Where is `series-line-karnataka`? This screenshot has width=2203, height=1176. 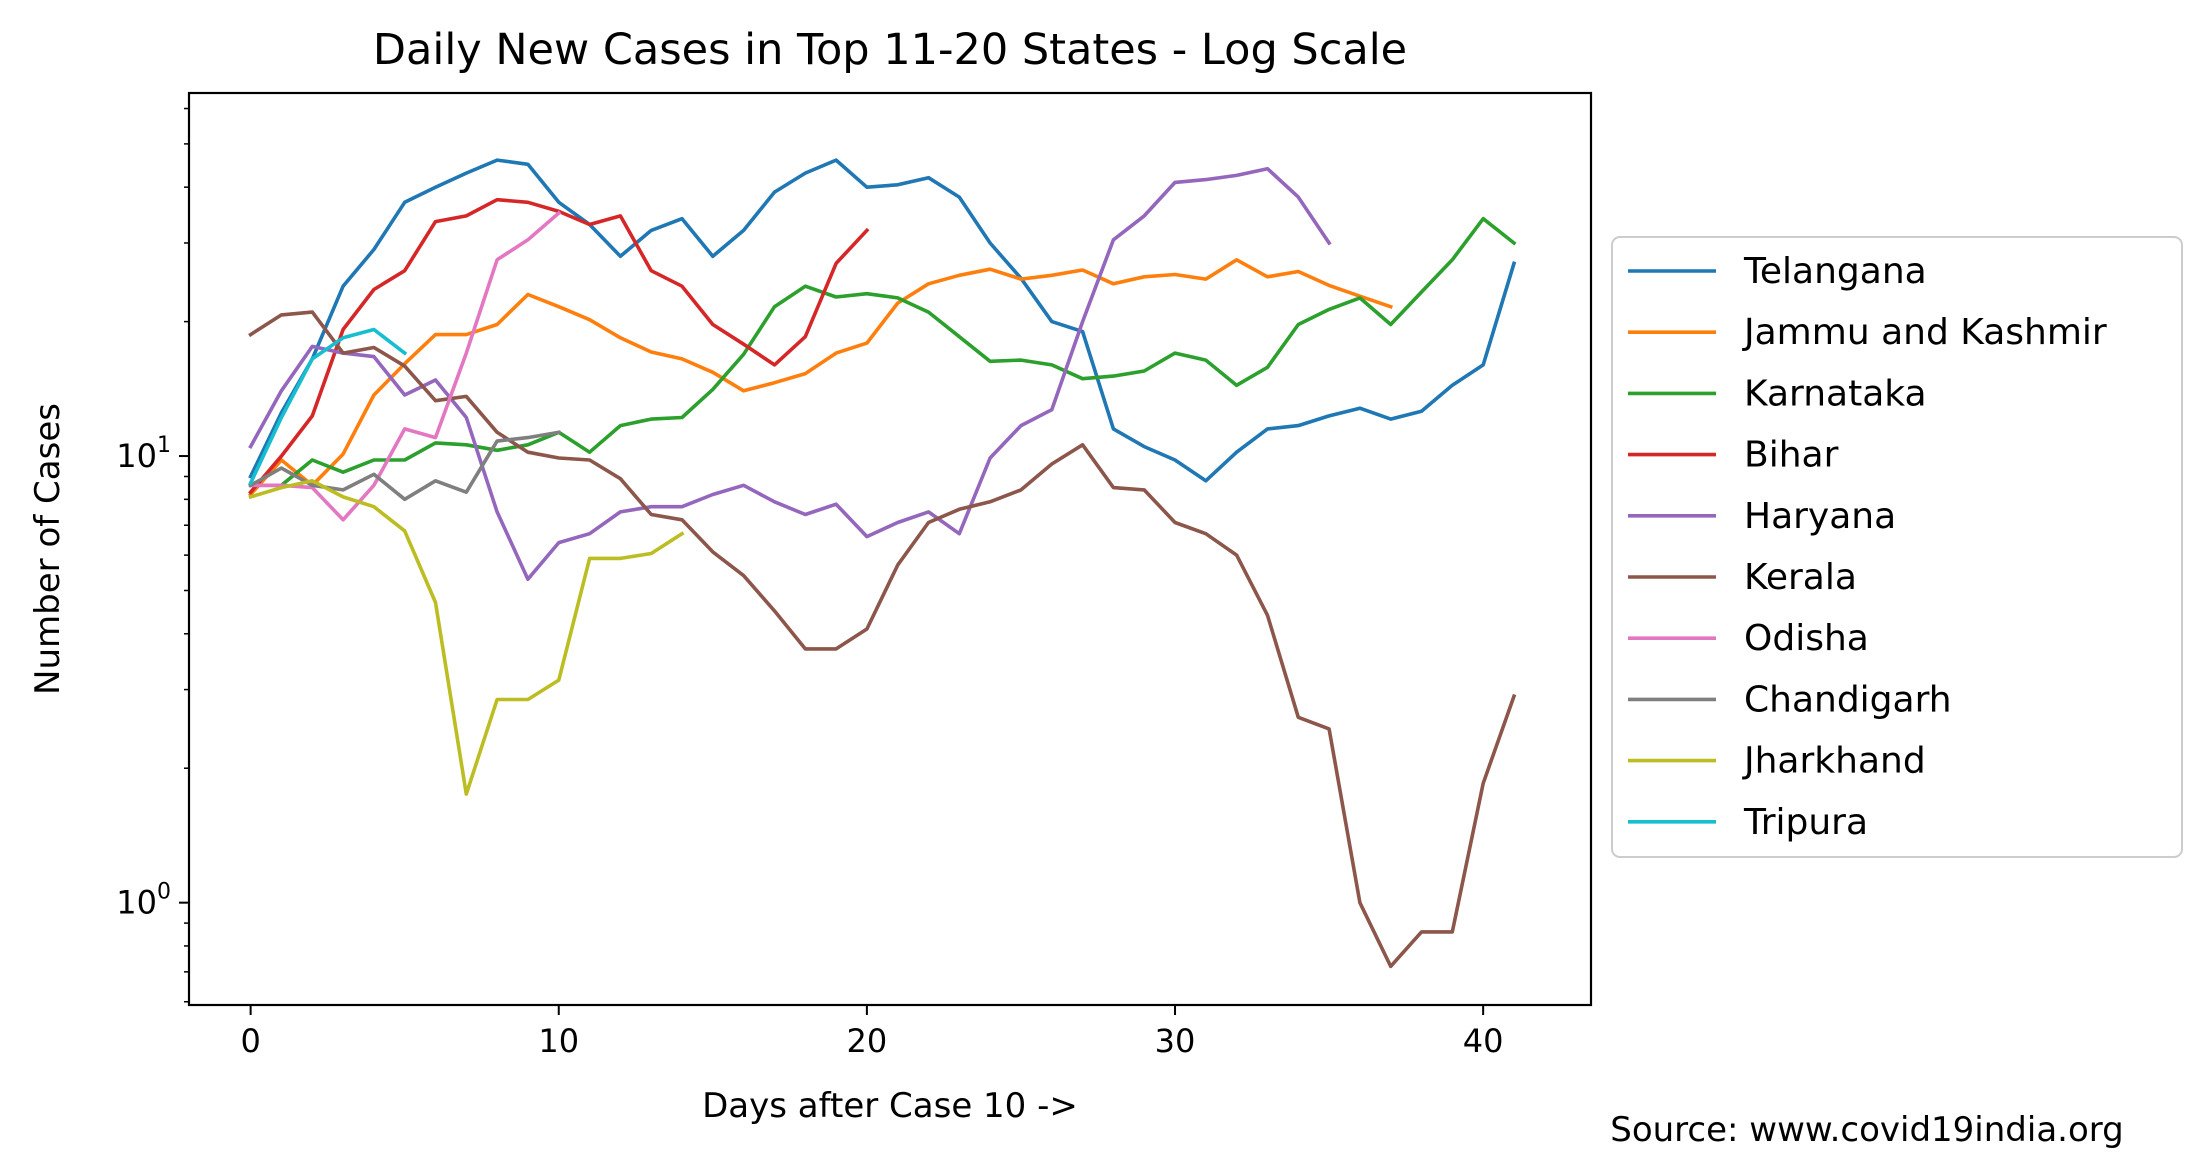
series-line-karnataka is located at coordinates (882, 352).